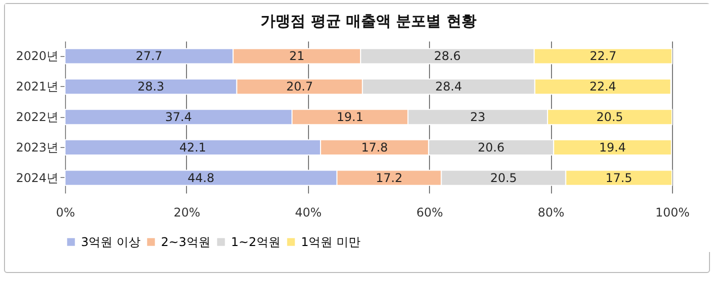  I want to click on chart-title: 가맹점 평균 매출액 분포별 현황, so click(368, 21).